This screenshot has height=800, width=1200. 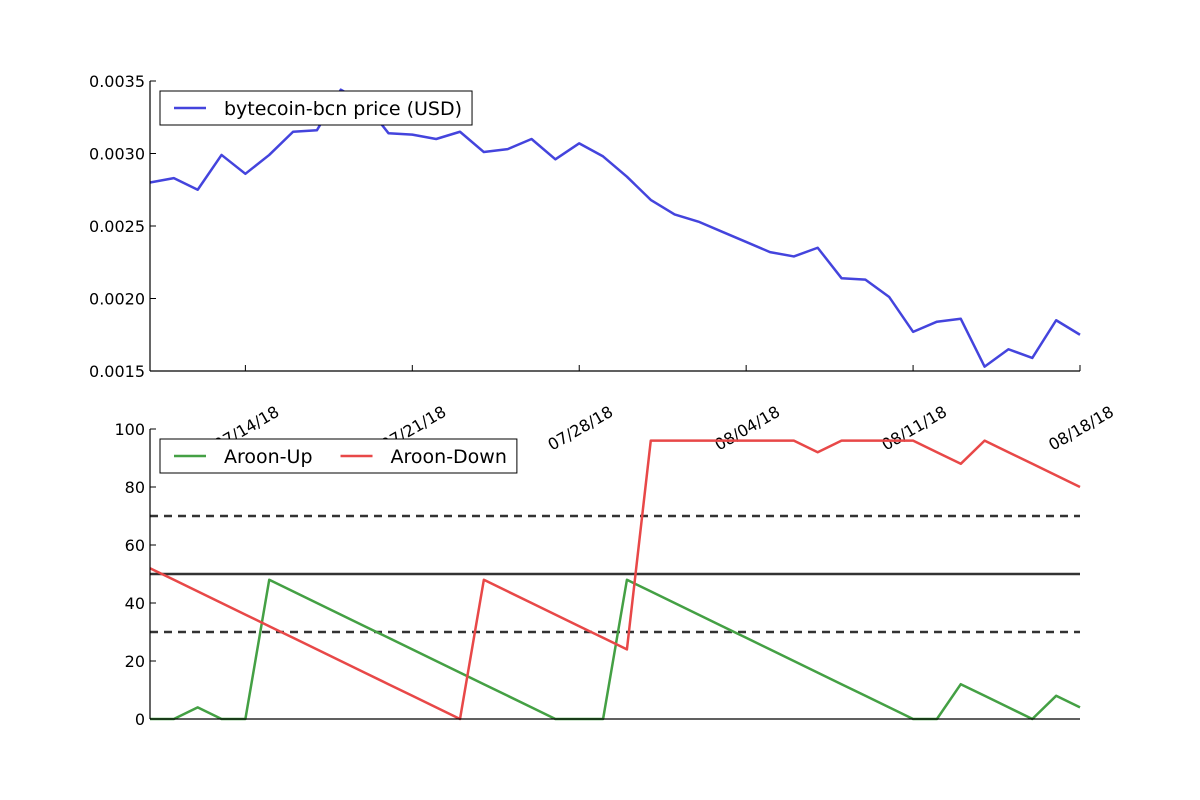 What do you see at coordinates (135, 603) in the screenshot?
I see `aroon-y-tick-label: 40` at bounding box center [135, 603].